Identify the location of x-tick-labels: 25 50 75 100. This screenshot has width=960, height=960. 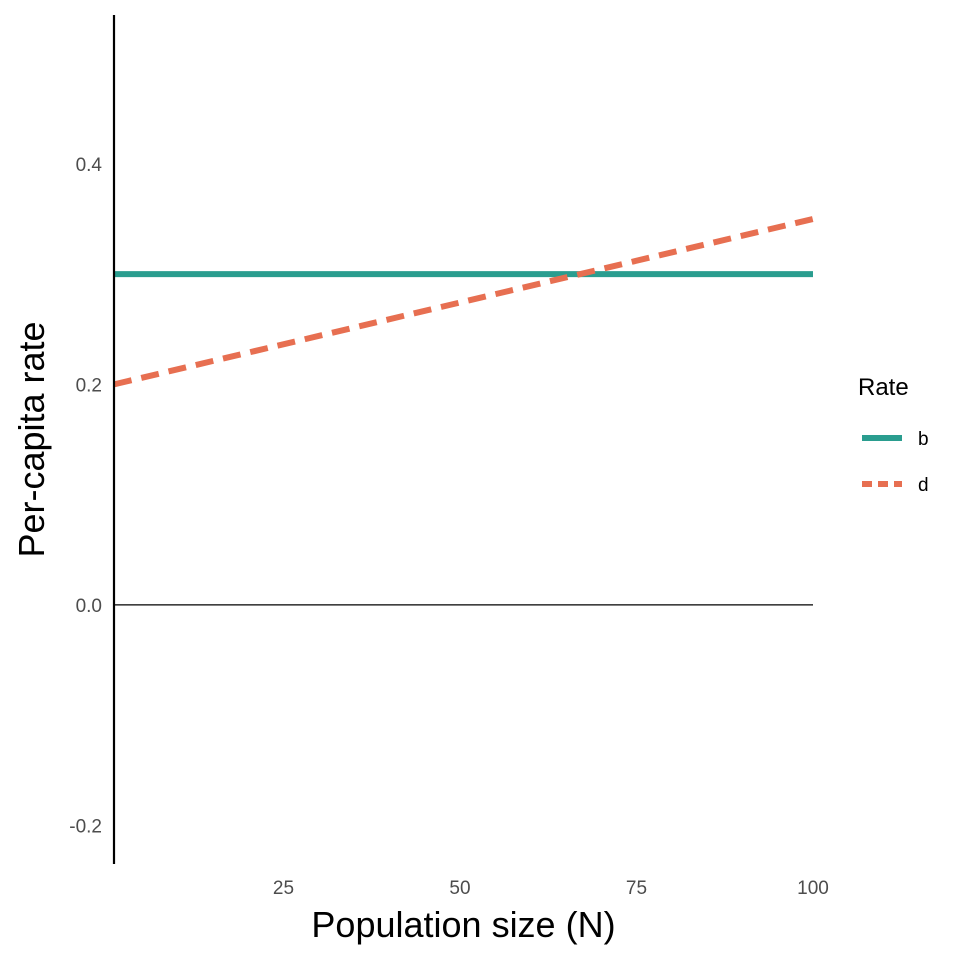
(551, 888).